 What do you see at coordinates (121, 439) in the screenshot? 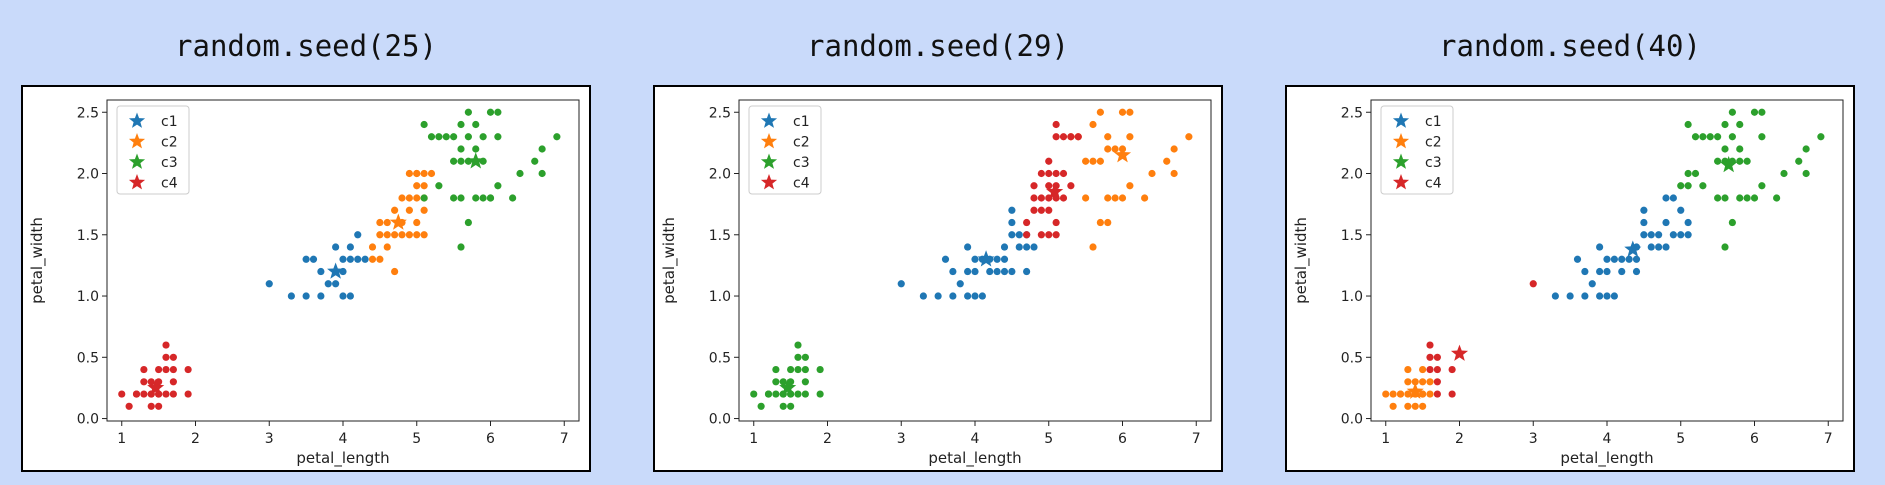
I see `x-tick-label: 1` at bounding box center [121, 439].